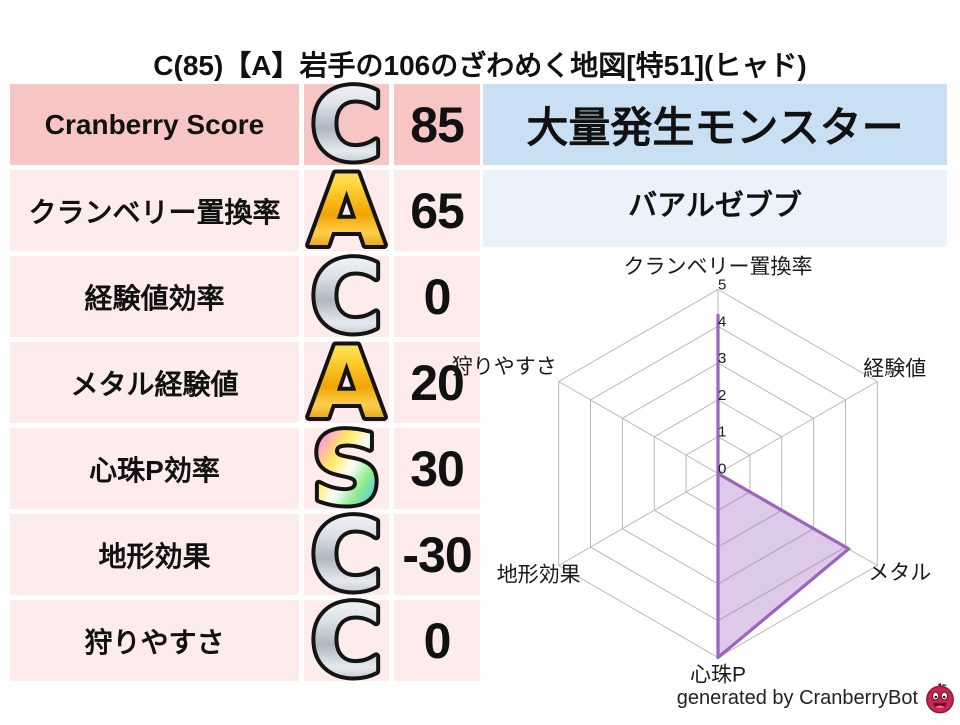  Describe the element at coordinates (154, 124) in the screenshot. I see `stat-label: Cranberry Score` at that location.